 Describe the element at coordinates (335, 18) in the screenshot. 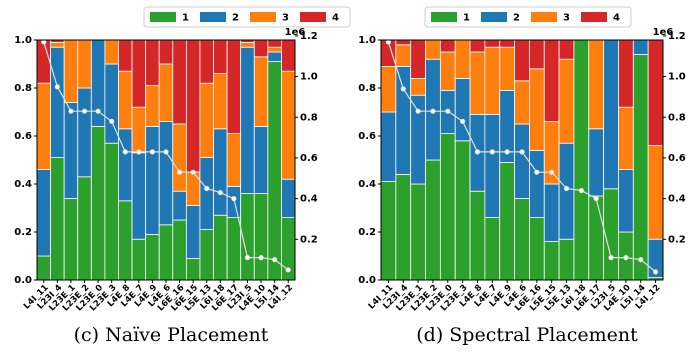

I see `legend-label: 4` at that location.